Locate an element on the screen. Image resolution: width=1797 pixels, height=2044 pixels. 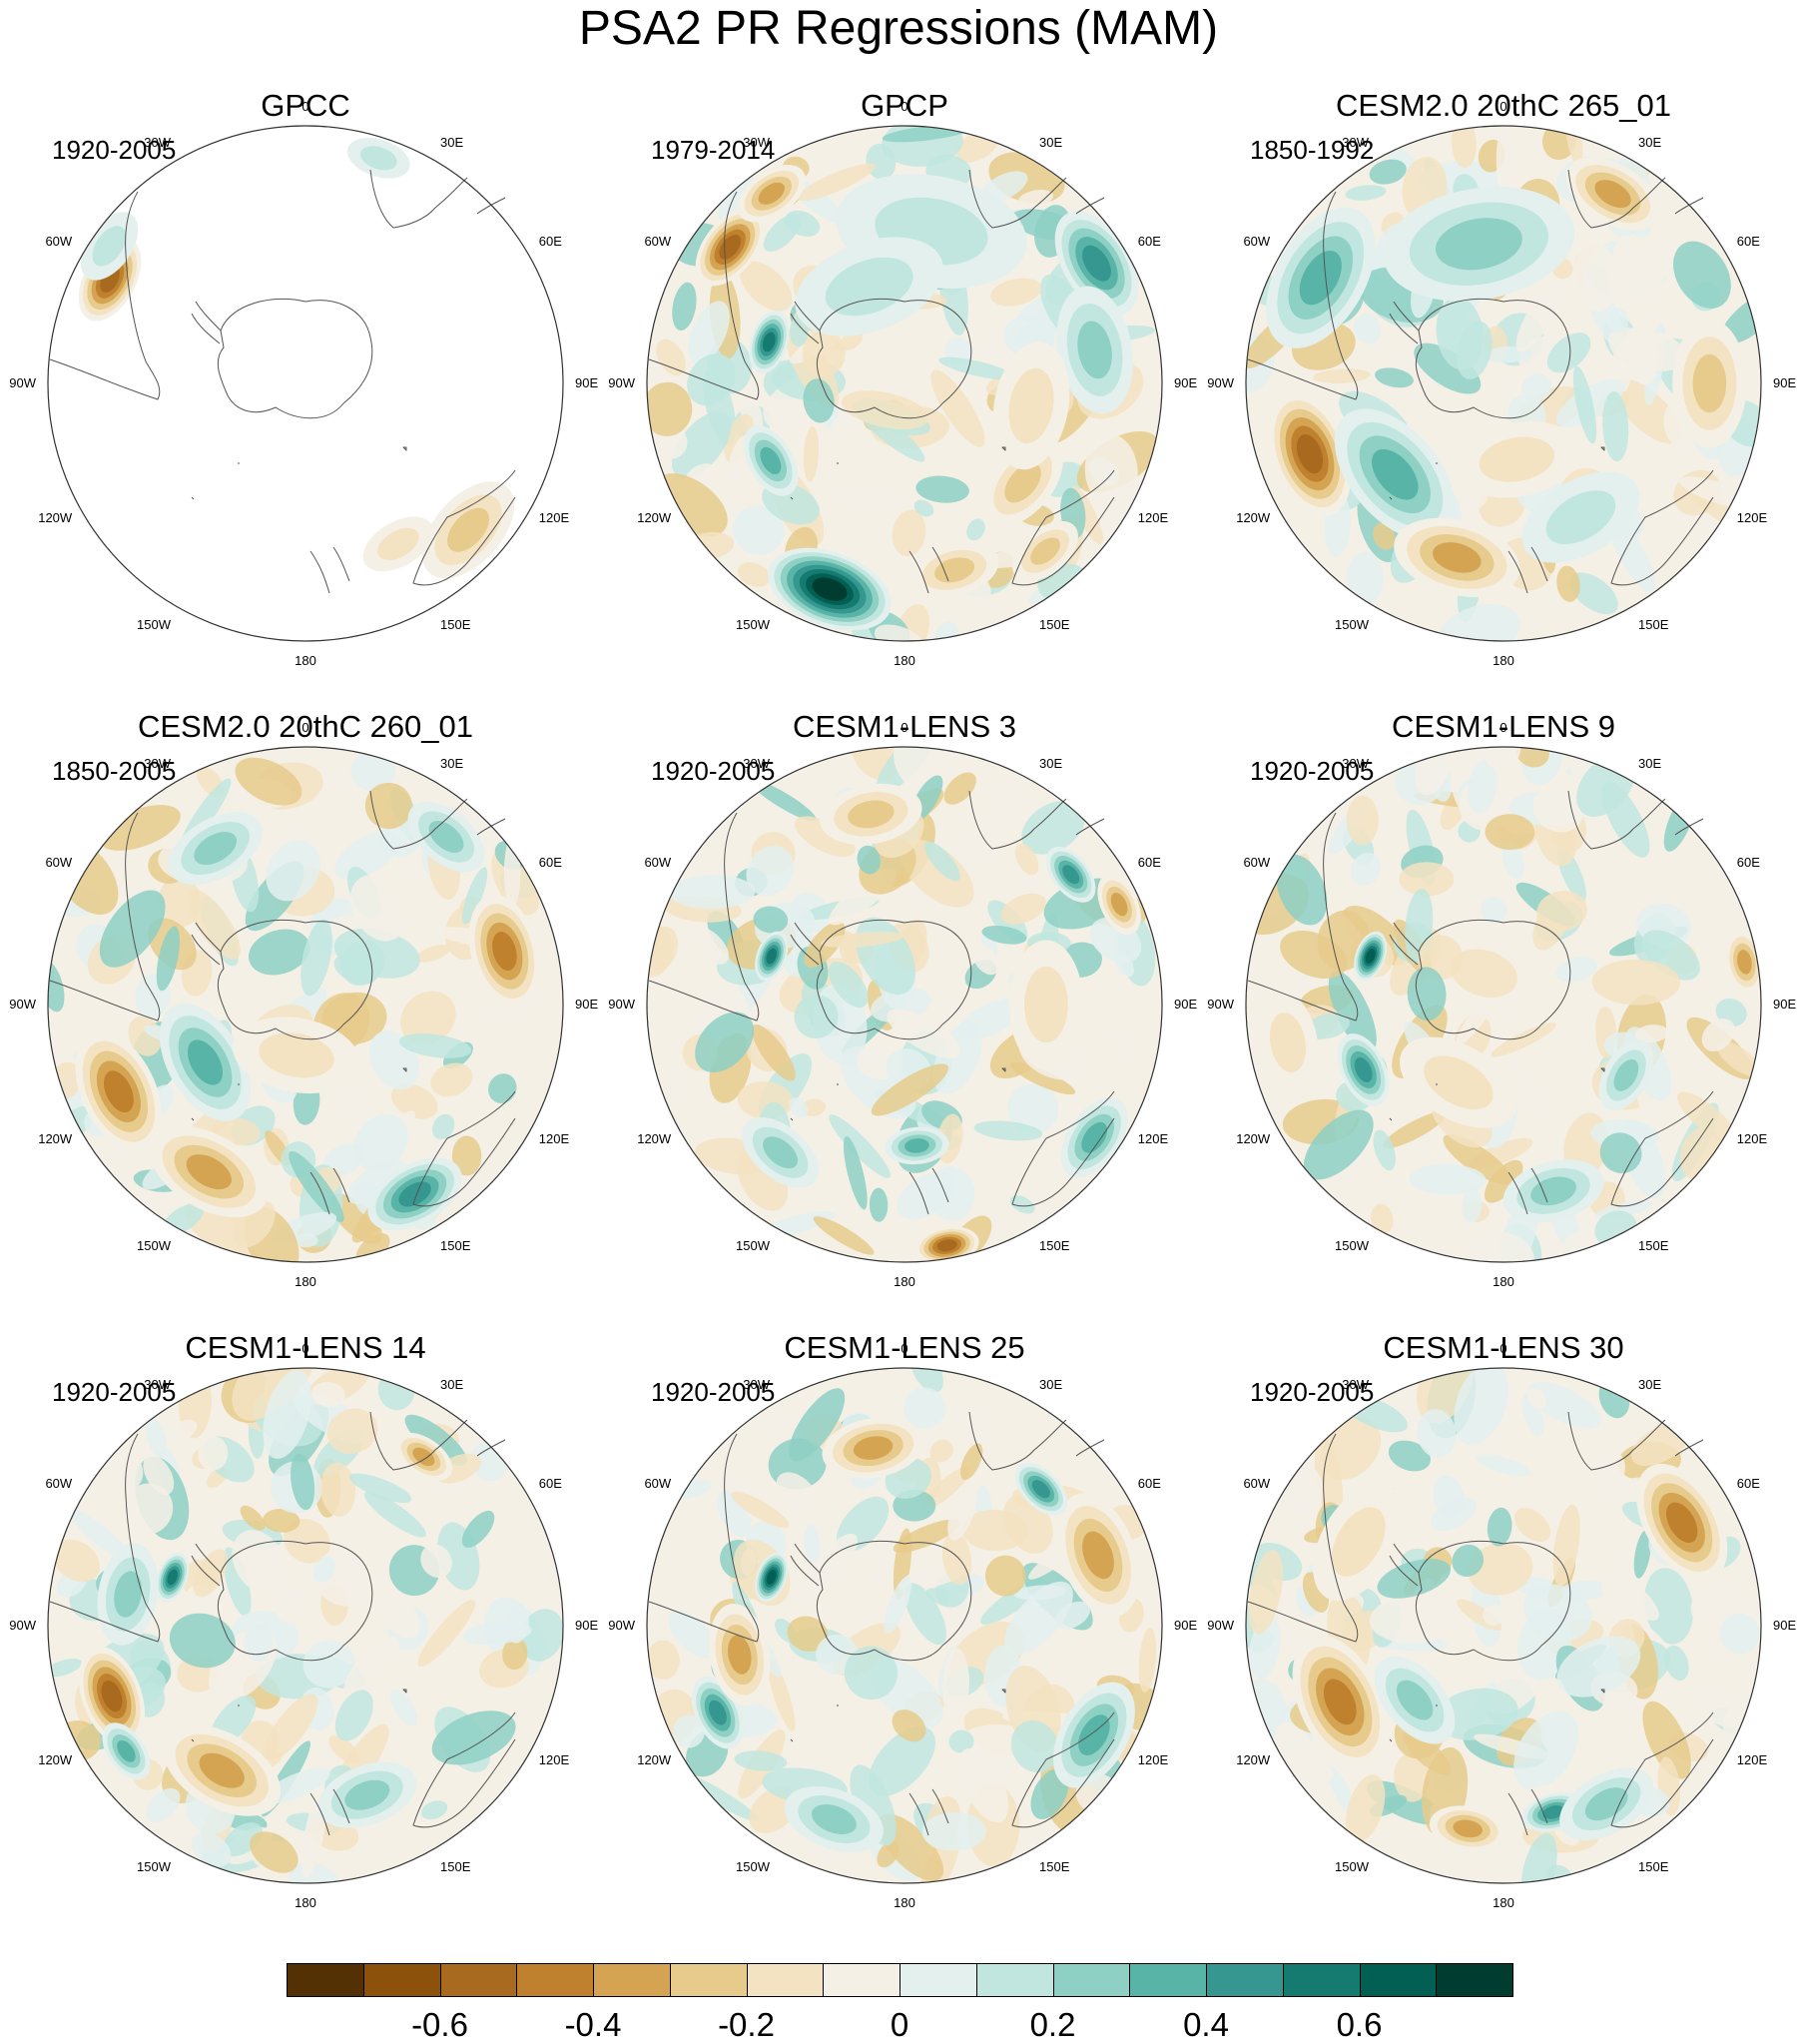
panel-years: 1979-2014 is located at coordinates (713, 150).